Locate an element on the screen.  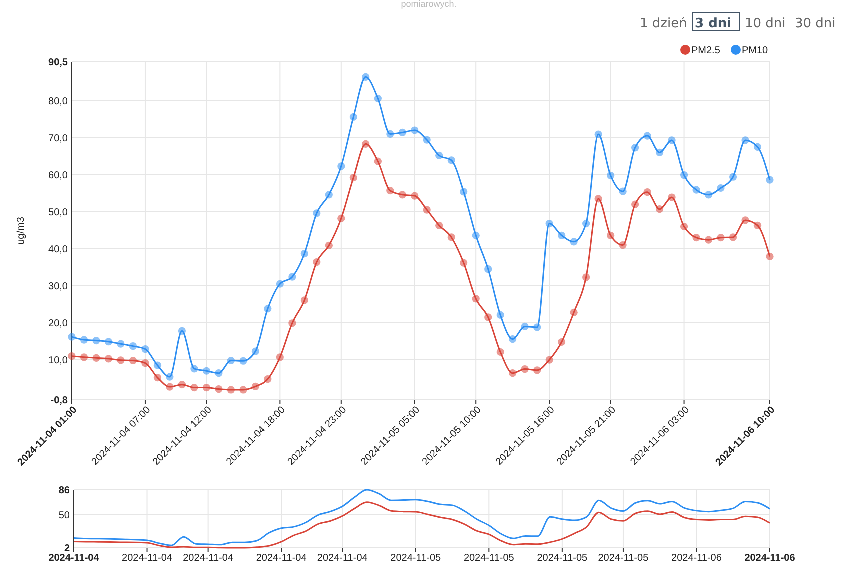
legend-label: PM2.5 is located at coordinates (706, 51).